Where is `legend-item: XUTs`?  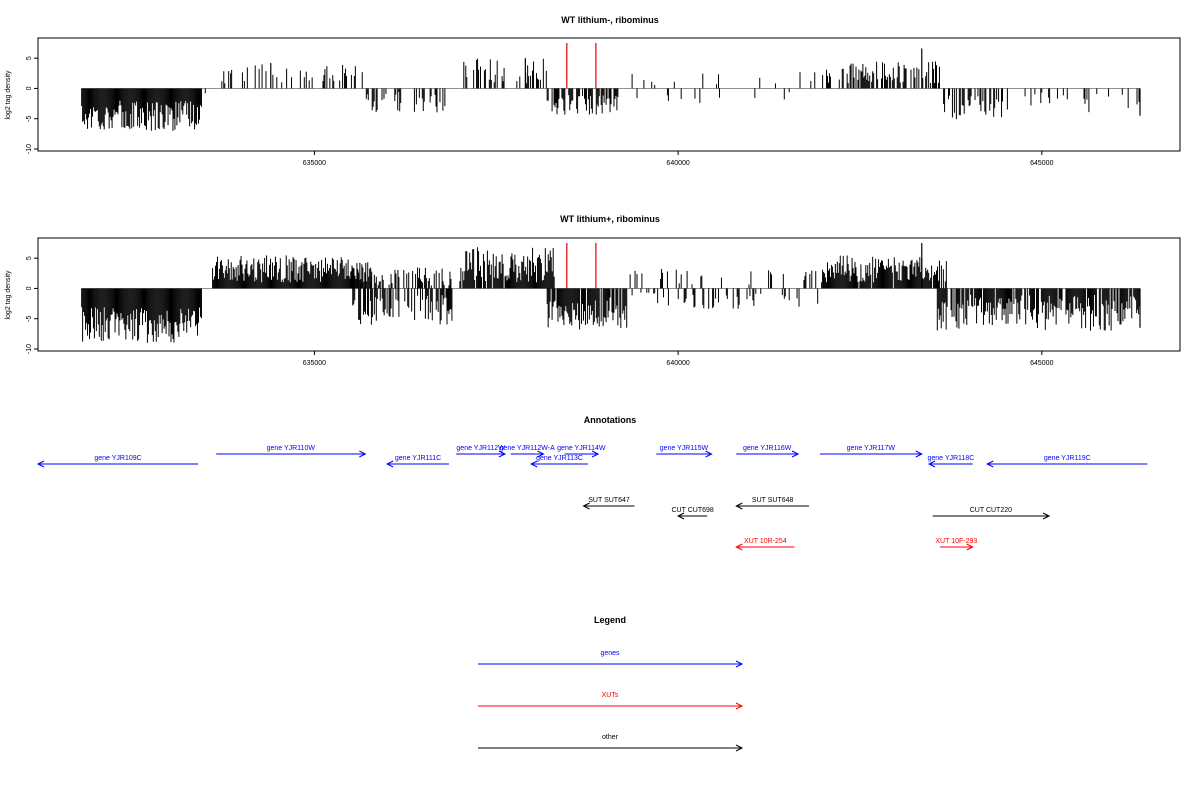 legend-item: XUTs is located at coordinates (611, 701).